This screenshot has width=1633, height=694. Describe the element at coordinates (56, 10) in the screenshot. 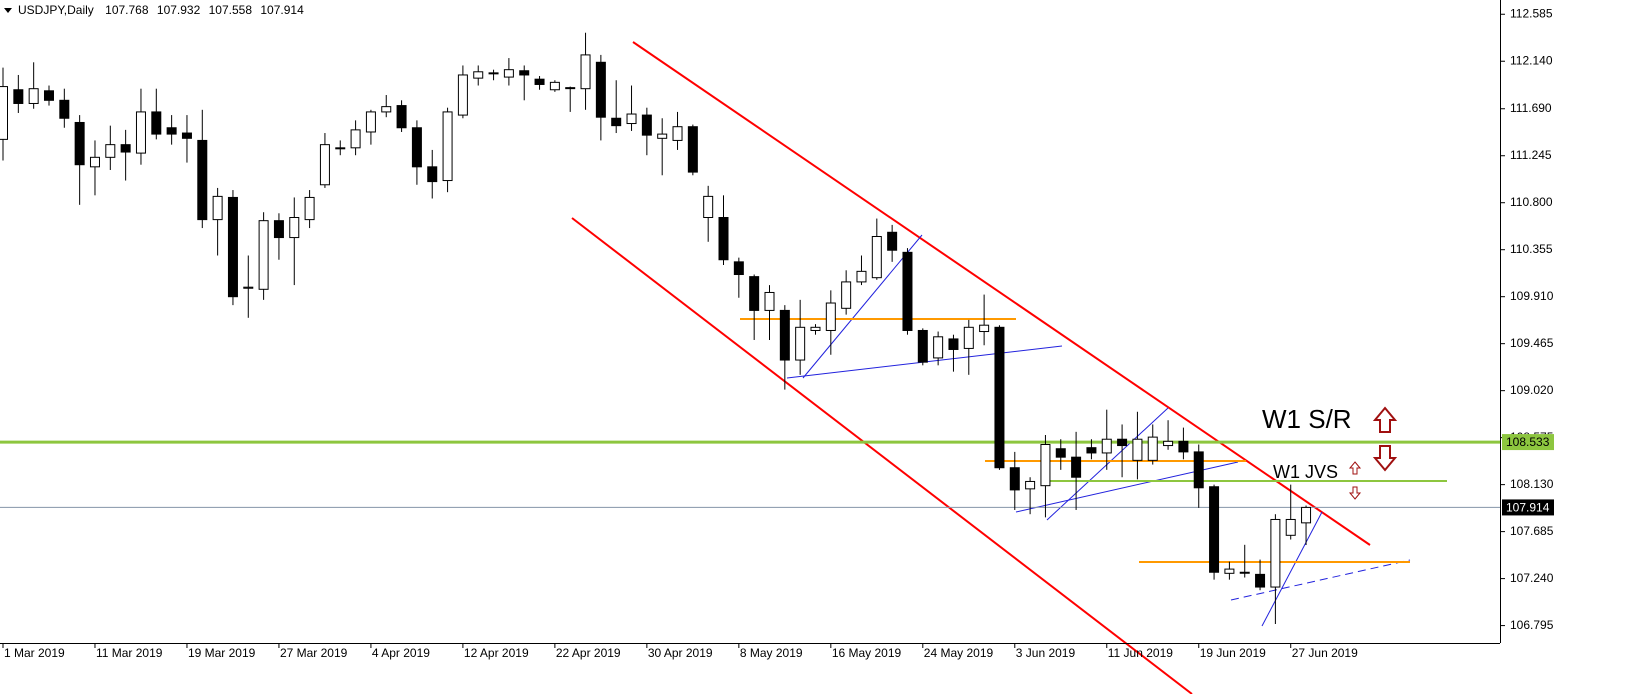

I see `chart-title: USDJPY,Daily` at that location.